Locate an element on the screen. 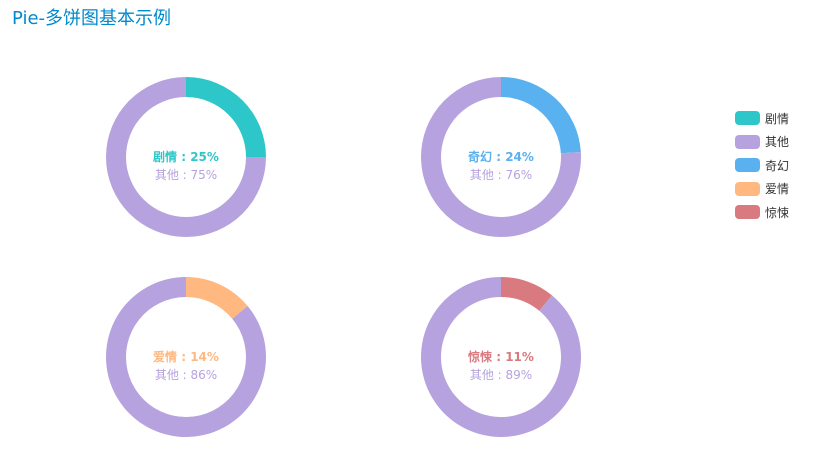  chart-title: Pie-多饼图基本示例 is located at coordinates (92, 18).